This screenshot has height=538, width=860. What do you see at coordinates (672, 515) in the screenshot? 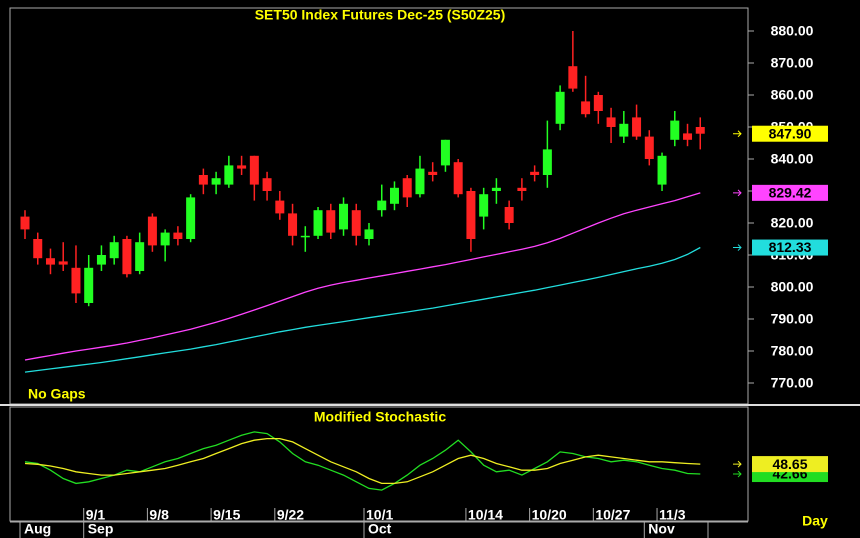
I see `x-tick-label: 11/3` at bounding box center [672, 515].